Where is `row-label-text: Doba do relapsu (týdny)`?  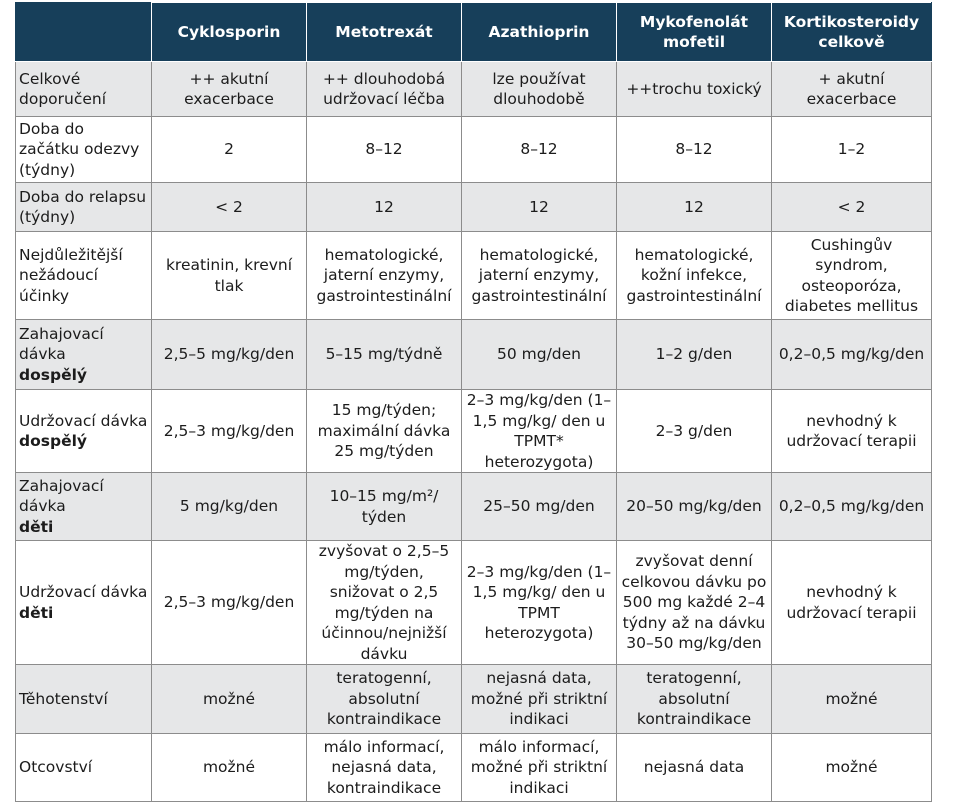
row-label-text: Doba do relapsu (týdny) is located at coordinates (83, 207).